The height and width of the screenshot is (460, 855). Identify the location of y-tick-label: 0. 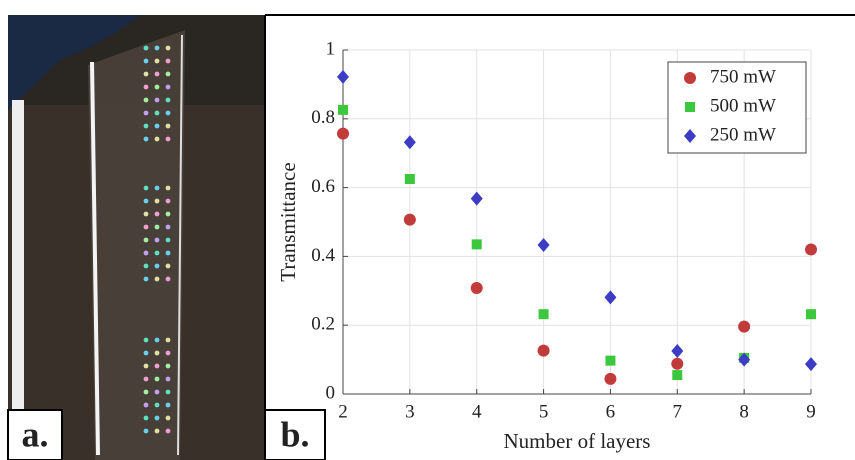
(331, 392).